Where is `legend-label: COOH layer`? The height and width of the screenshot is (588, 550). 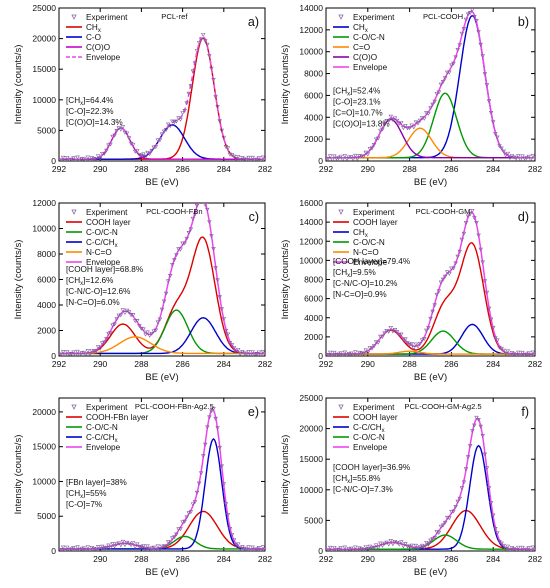
legend-label: COOH layer is located at coordinates (375, 417).